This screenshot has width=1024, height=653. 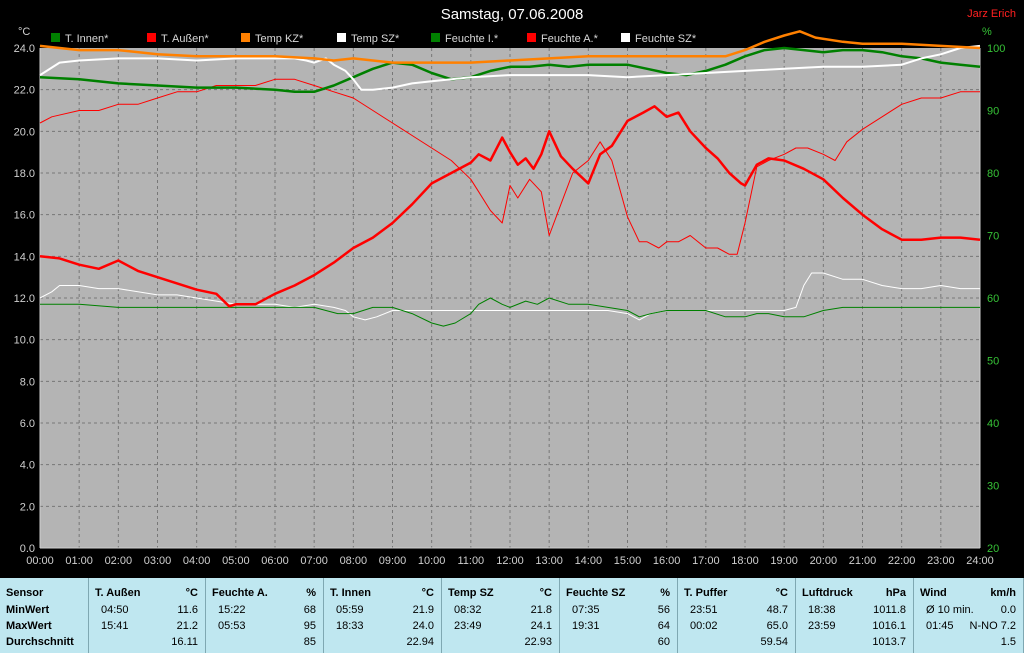 I want to click on legend-label: T. Außen*, so click(x=185, y=39).